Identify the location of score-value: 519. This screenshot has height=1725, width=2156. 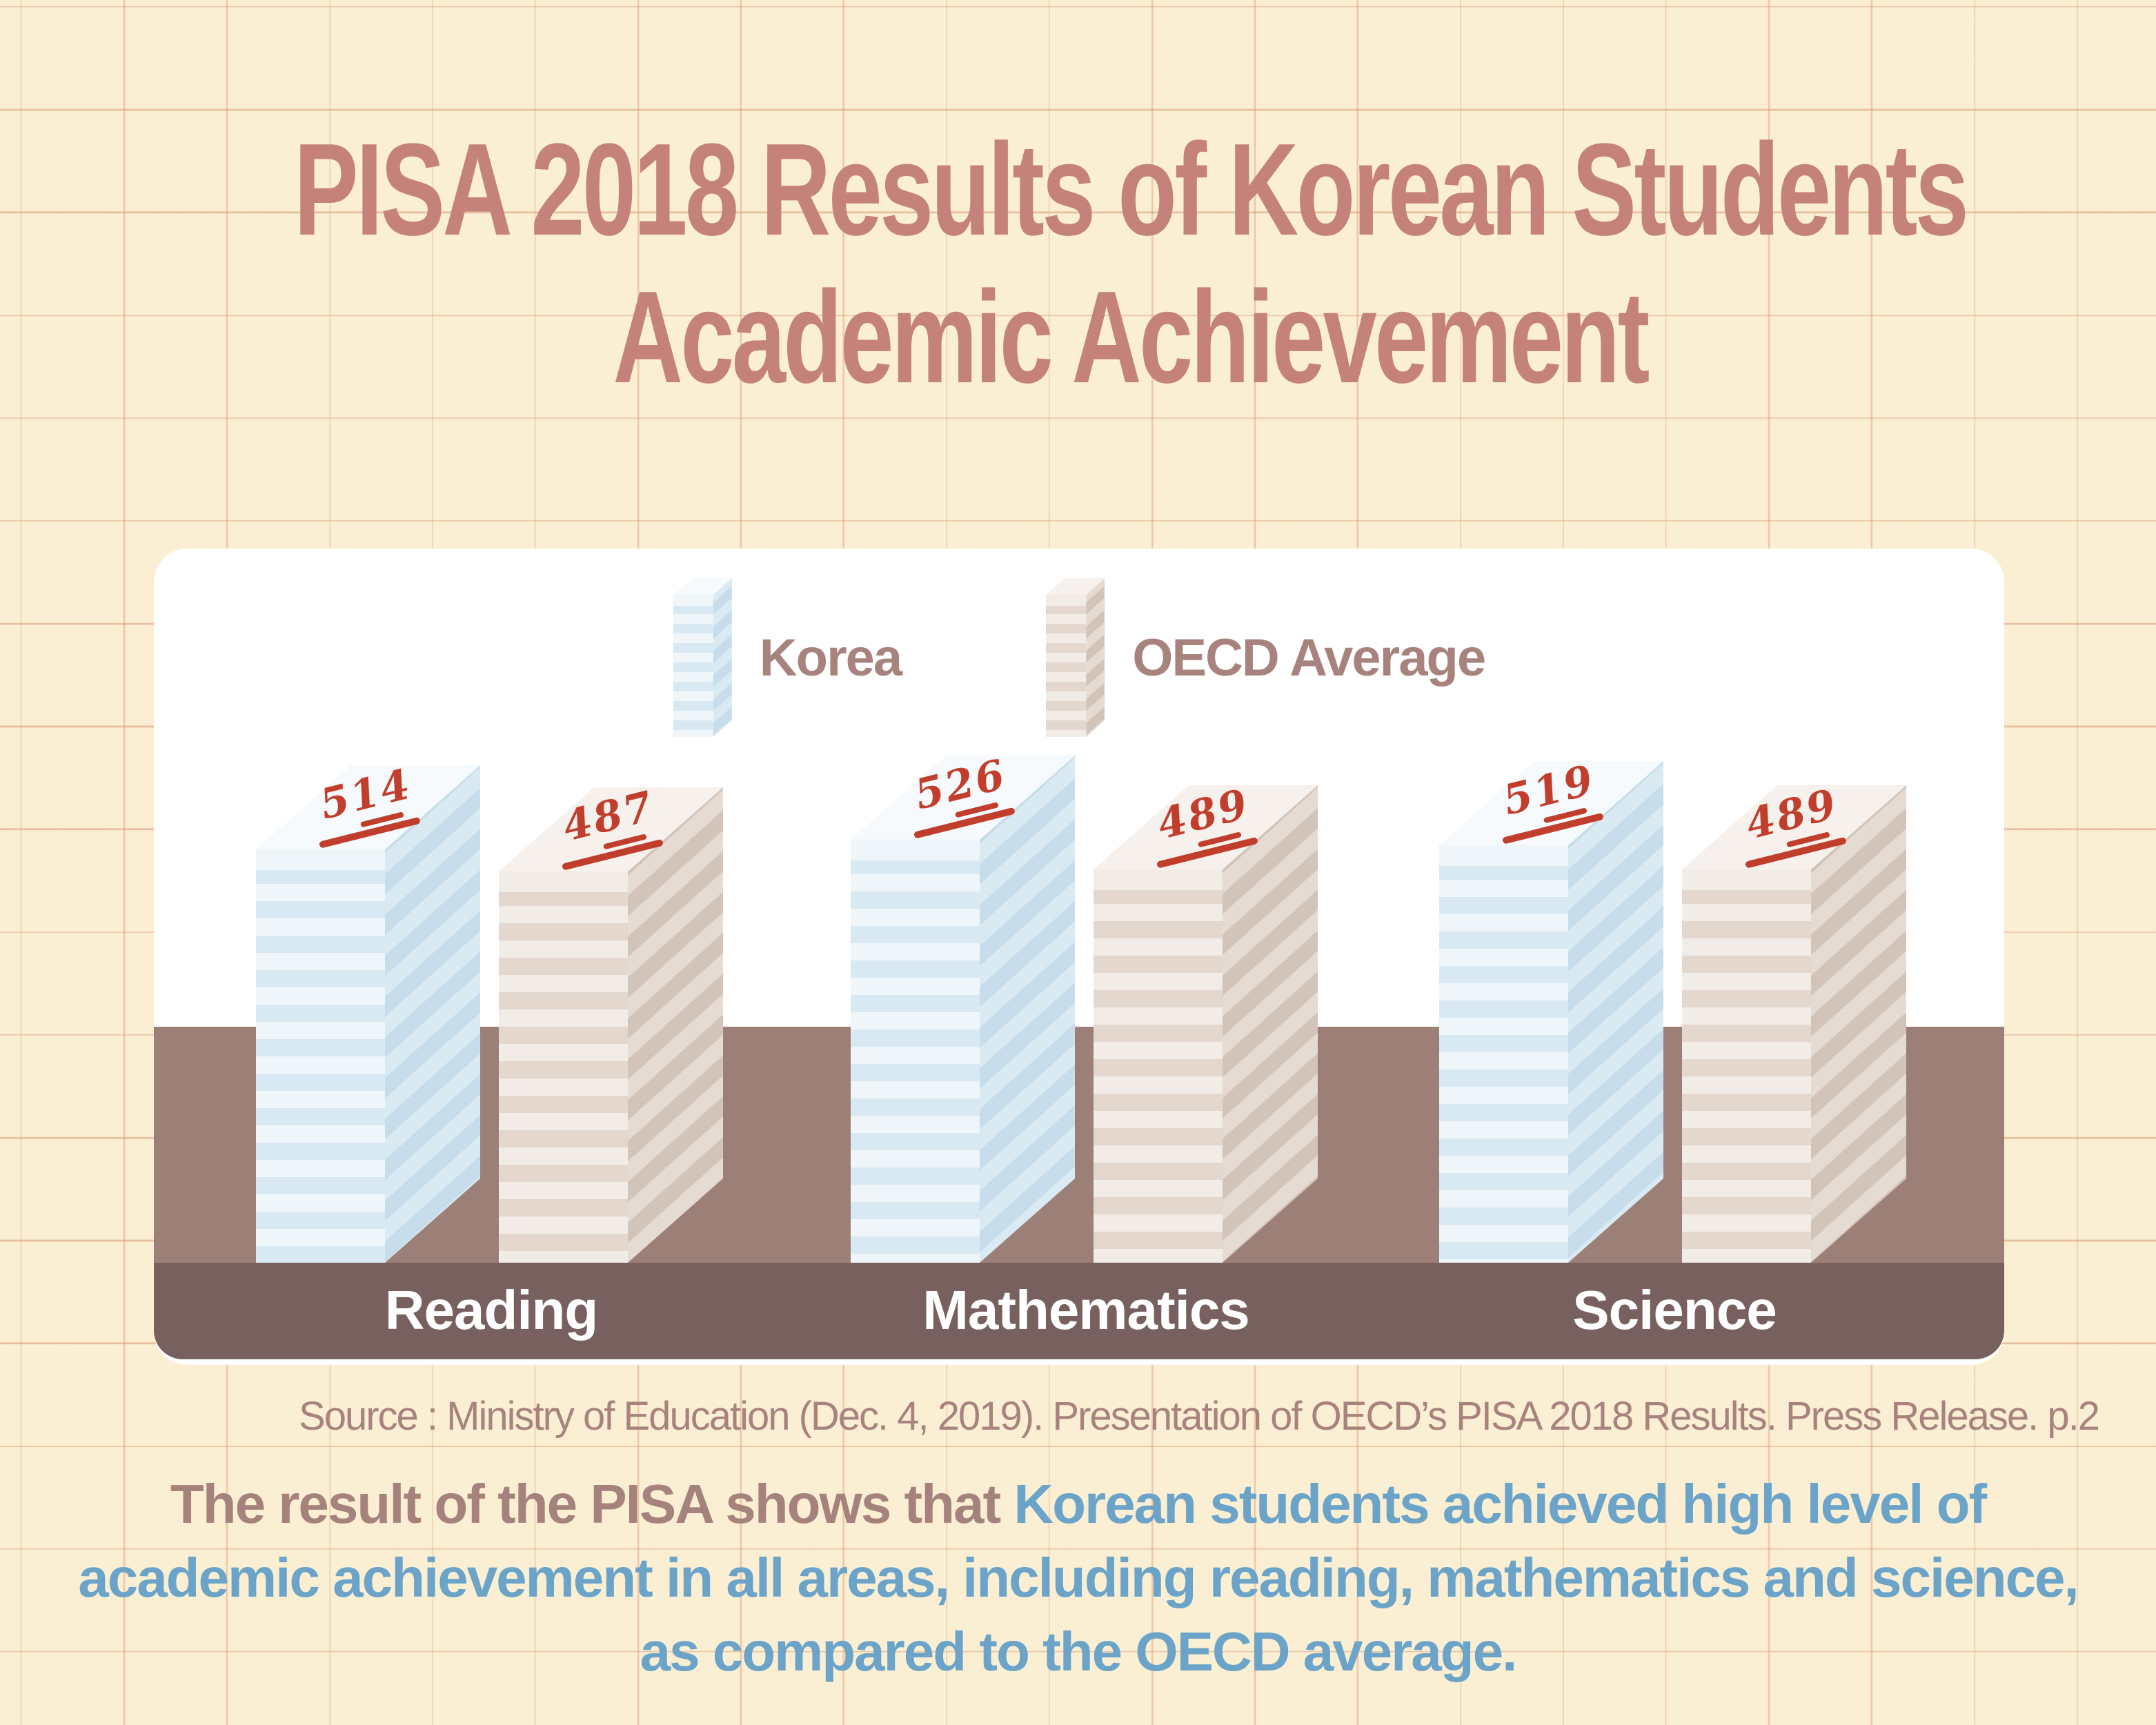
(1549, 790).